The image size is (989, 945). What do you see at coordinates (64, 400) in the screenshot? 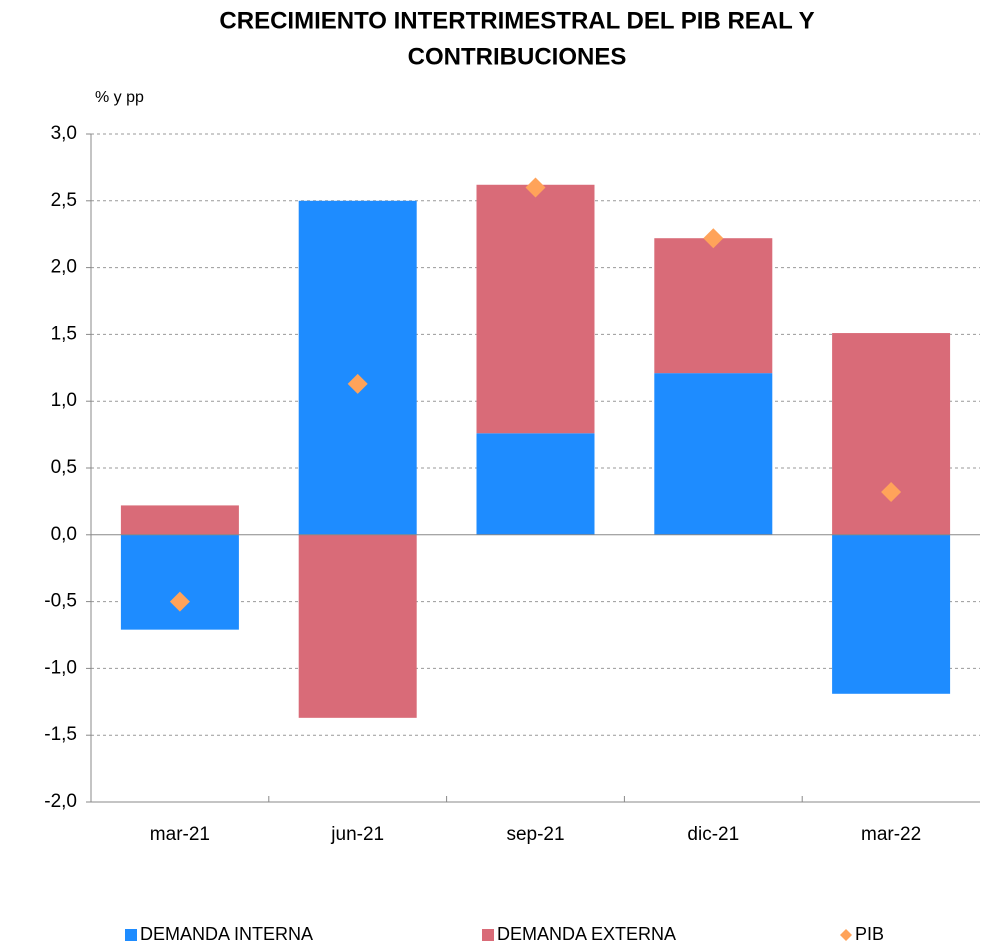
I see `y-tick-label: 1,0` at bounding box center [64, 400].